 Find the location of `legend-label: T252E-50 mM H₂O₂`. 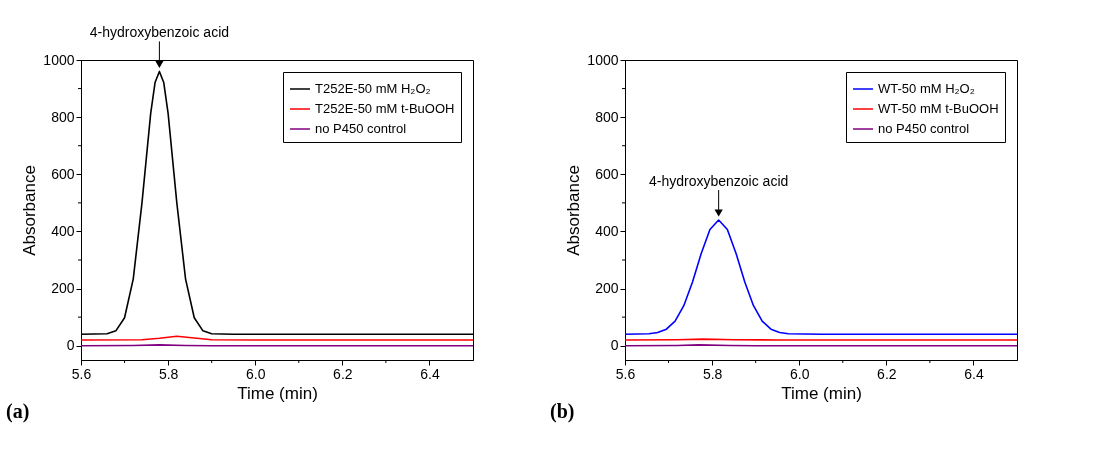

legend-label: T252E-50 mM H₂O₂ is located at coordinates (373, 88).